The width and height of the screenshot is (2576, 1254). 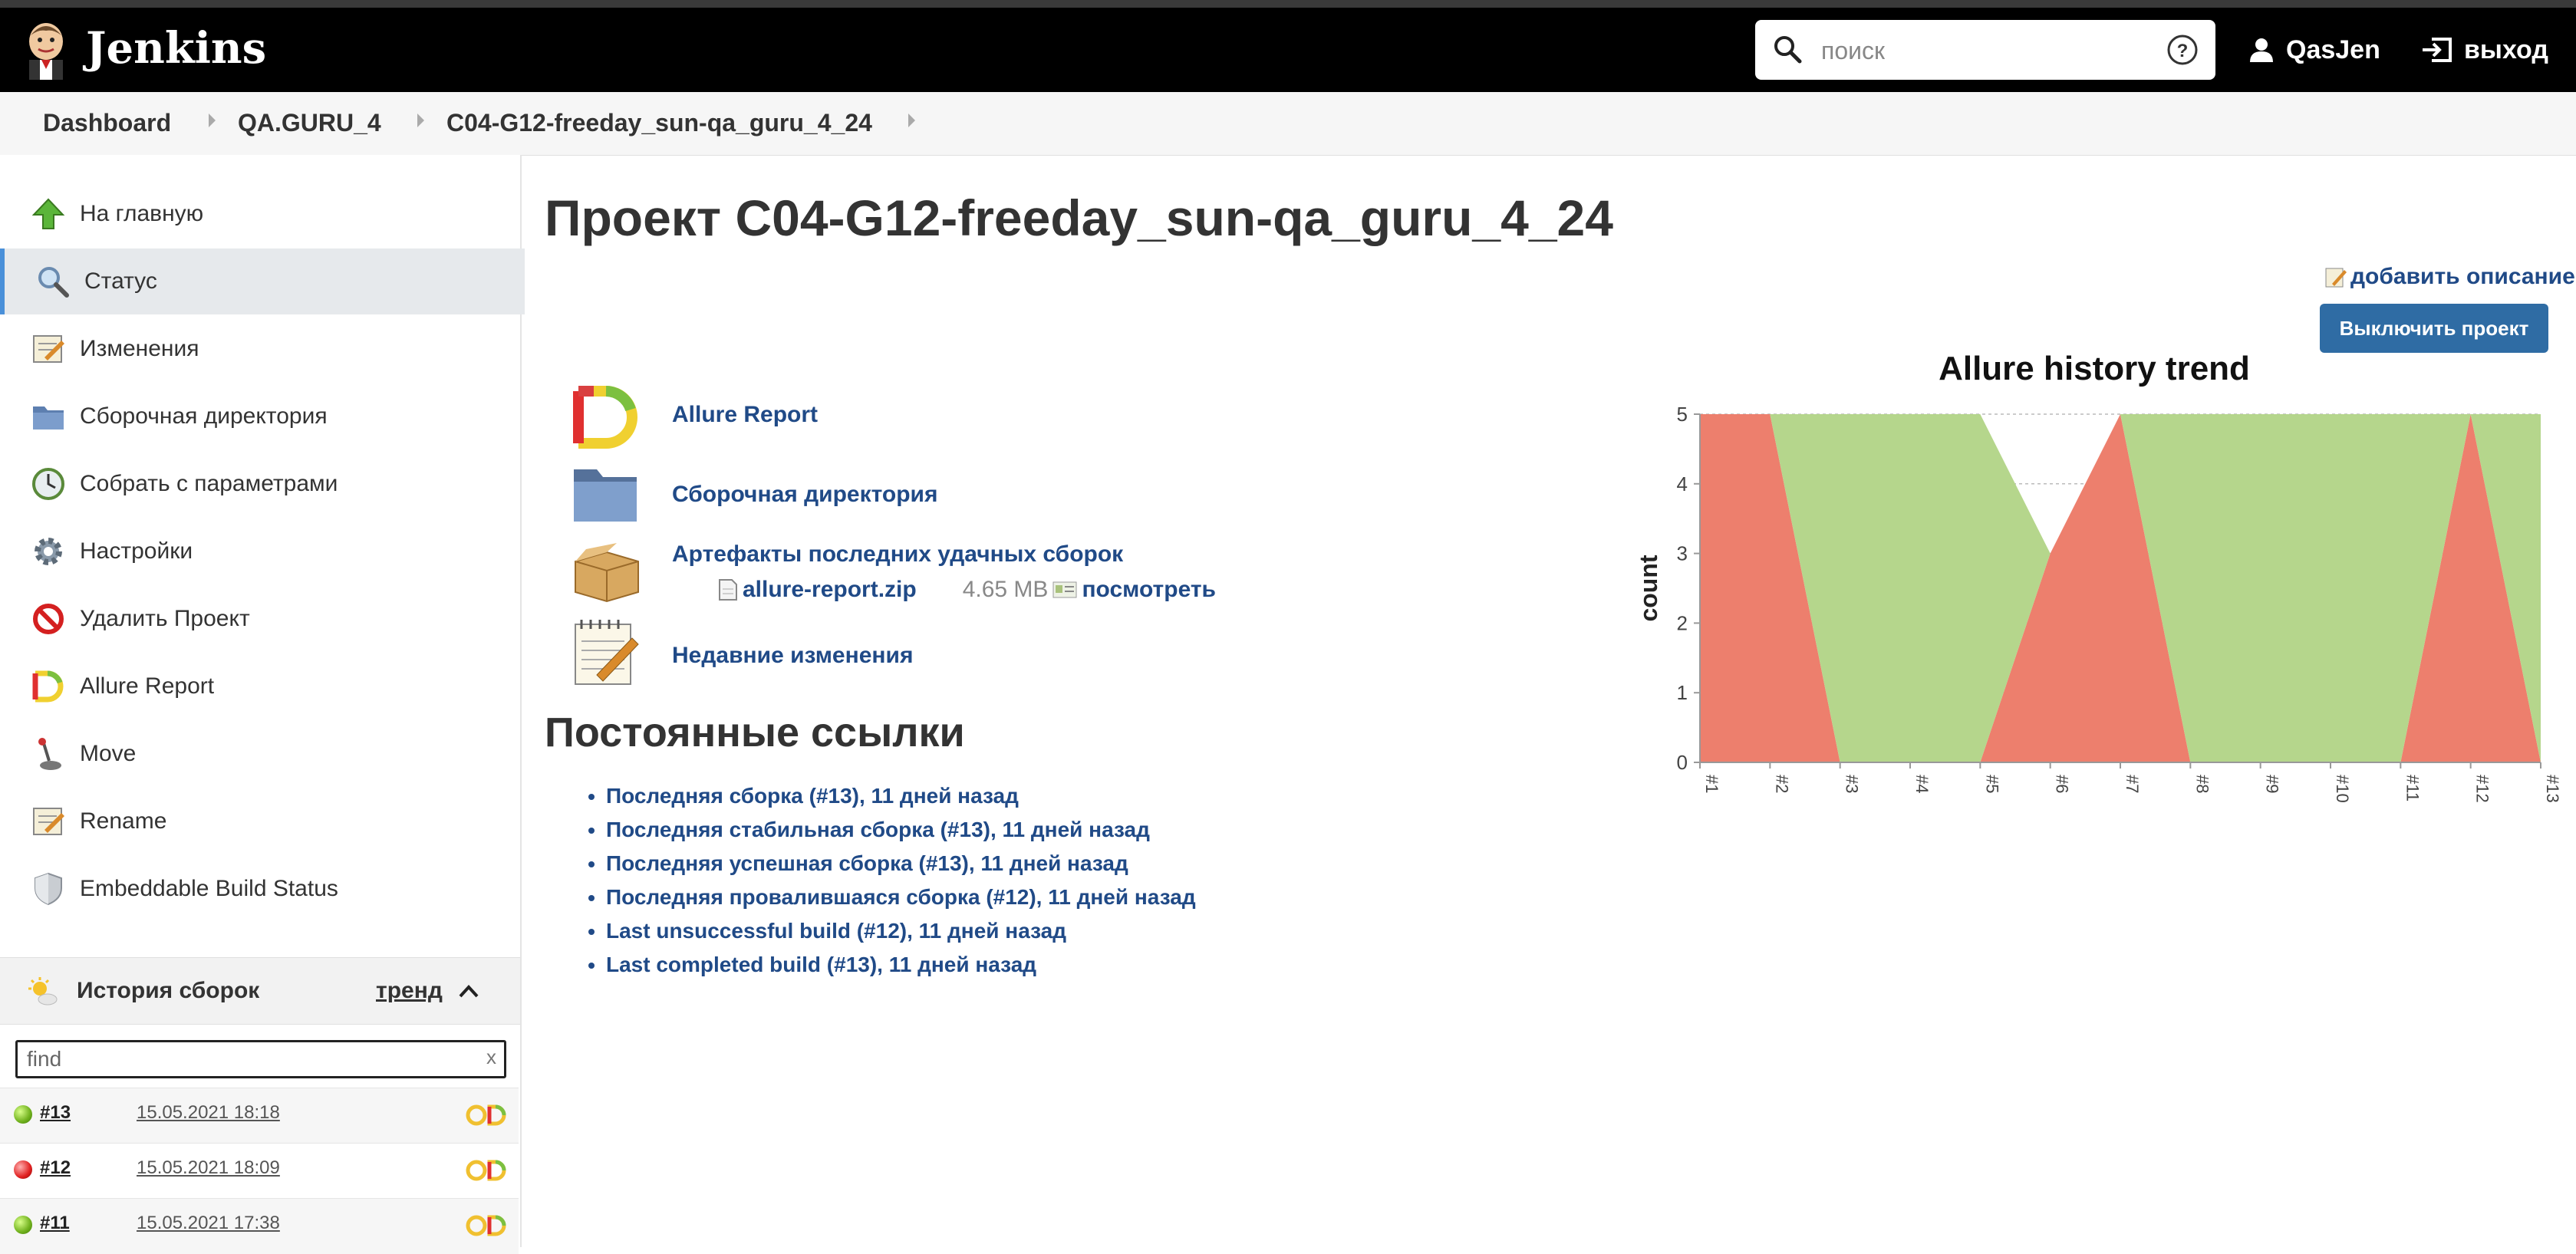 What do you see at coordinates (209, 888) in the screenshot?
I see `sidebar-item-label: Embeddable Build Status` at bounding box center [209, 888].